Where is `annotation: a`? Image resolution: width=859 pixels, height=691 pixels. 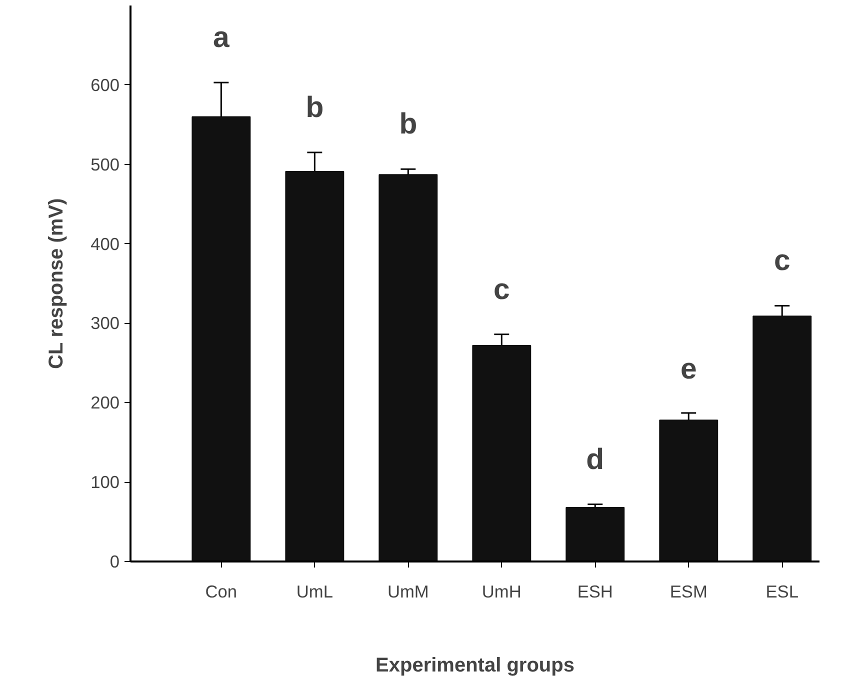
annotation: a is located at coordinates (221, 37).